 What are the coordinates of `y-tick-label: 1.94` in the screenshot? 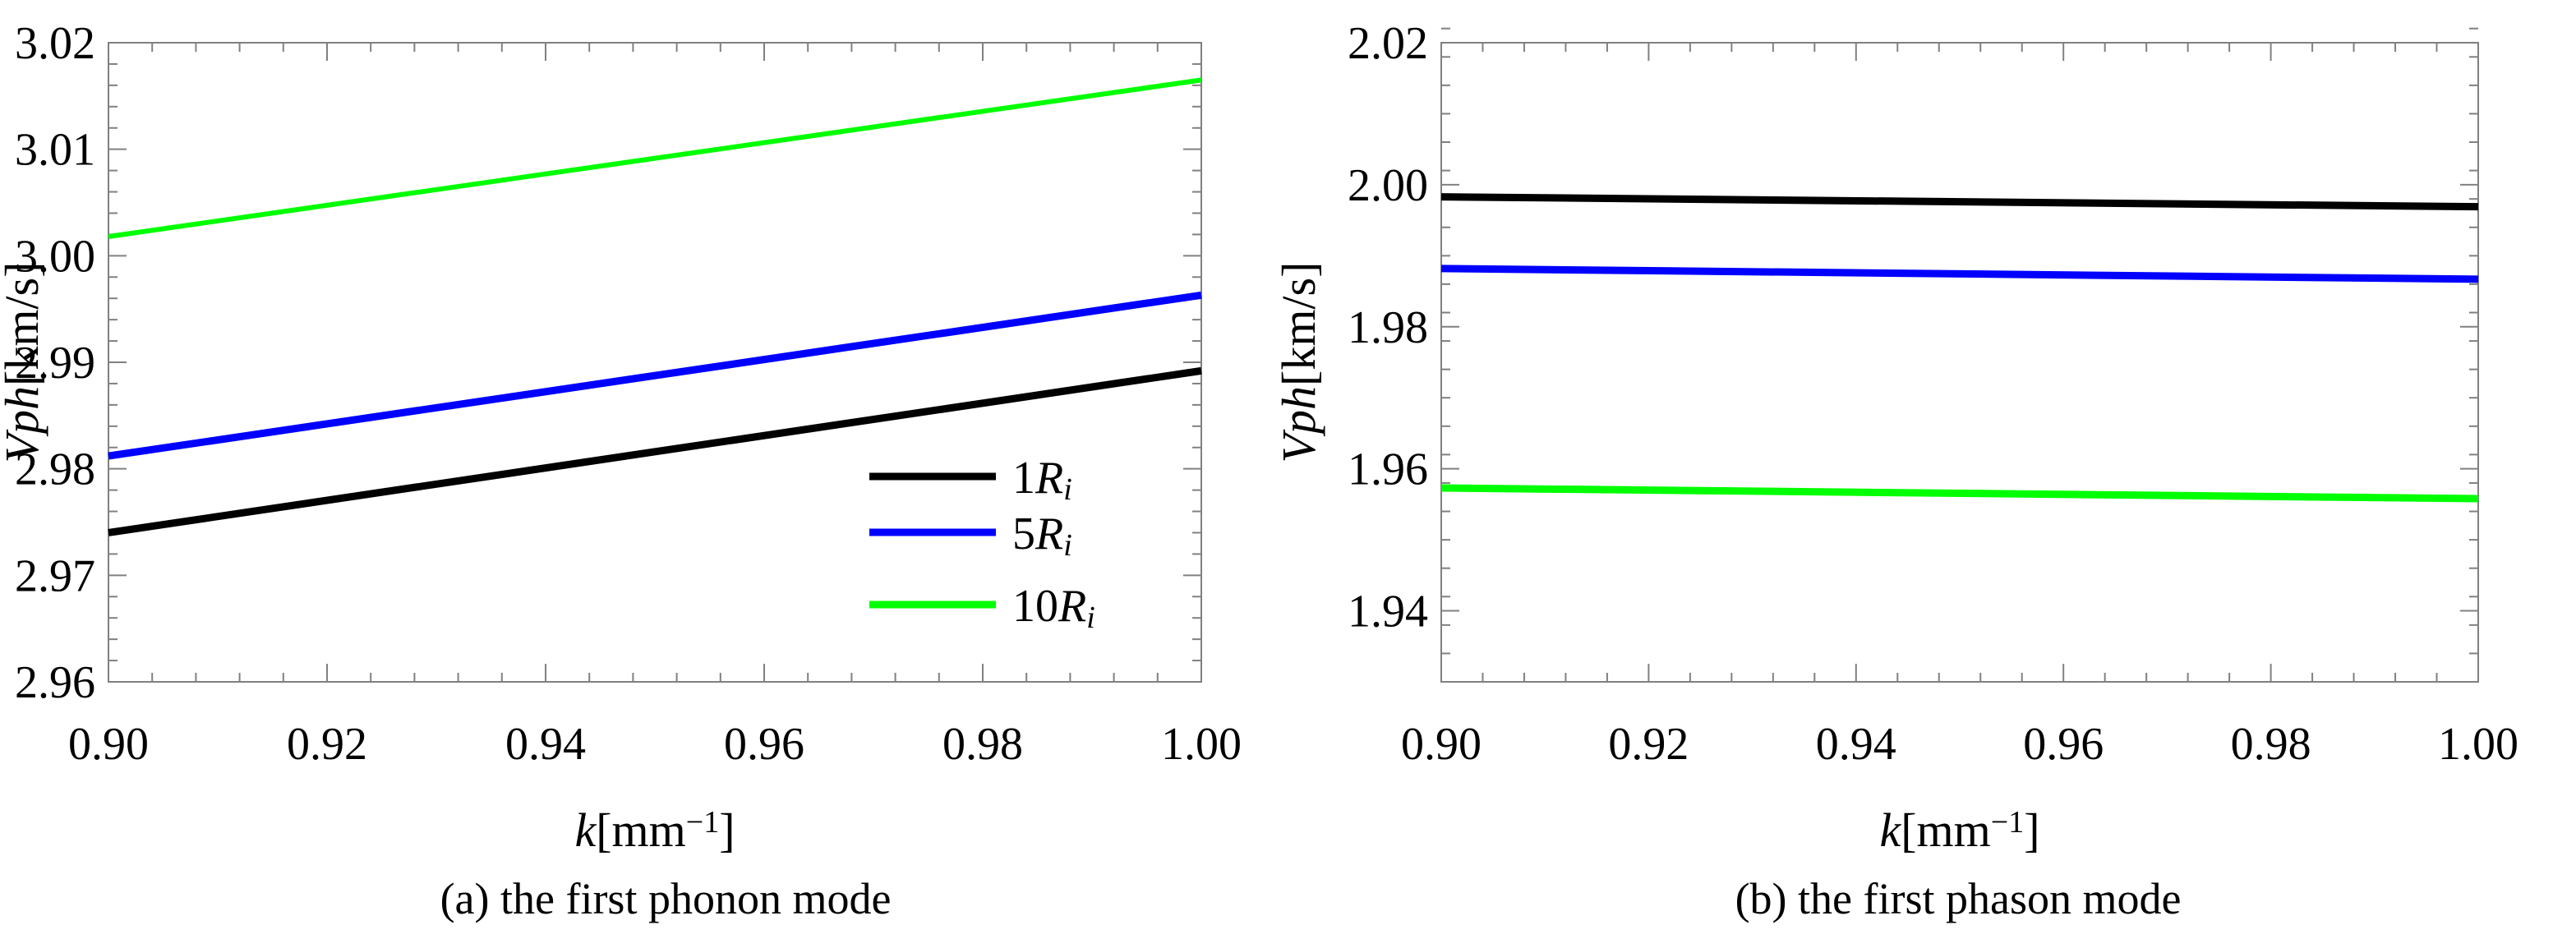 It's located at (1388, 612).